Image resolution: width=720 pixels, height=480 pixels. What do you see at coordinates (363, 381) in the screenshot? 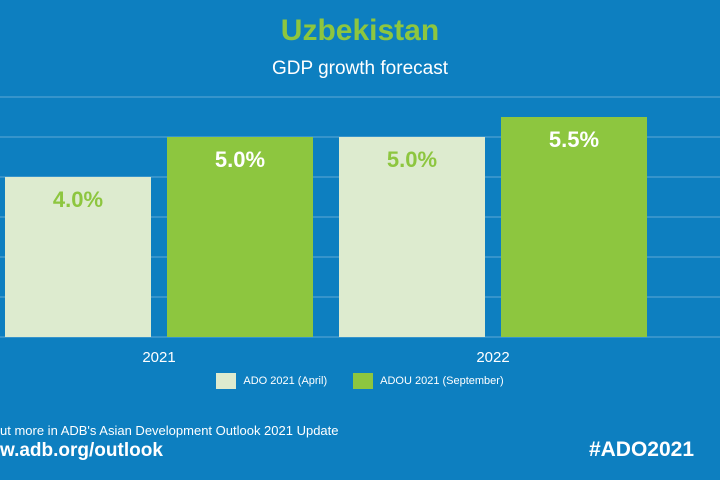
I see `legend-swatch-adou` at bounding box center [363, 381].